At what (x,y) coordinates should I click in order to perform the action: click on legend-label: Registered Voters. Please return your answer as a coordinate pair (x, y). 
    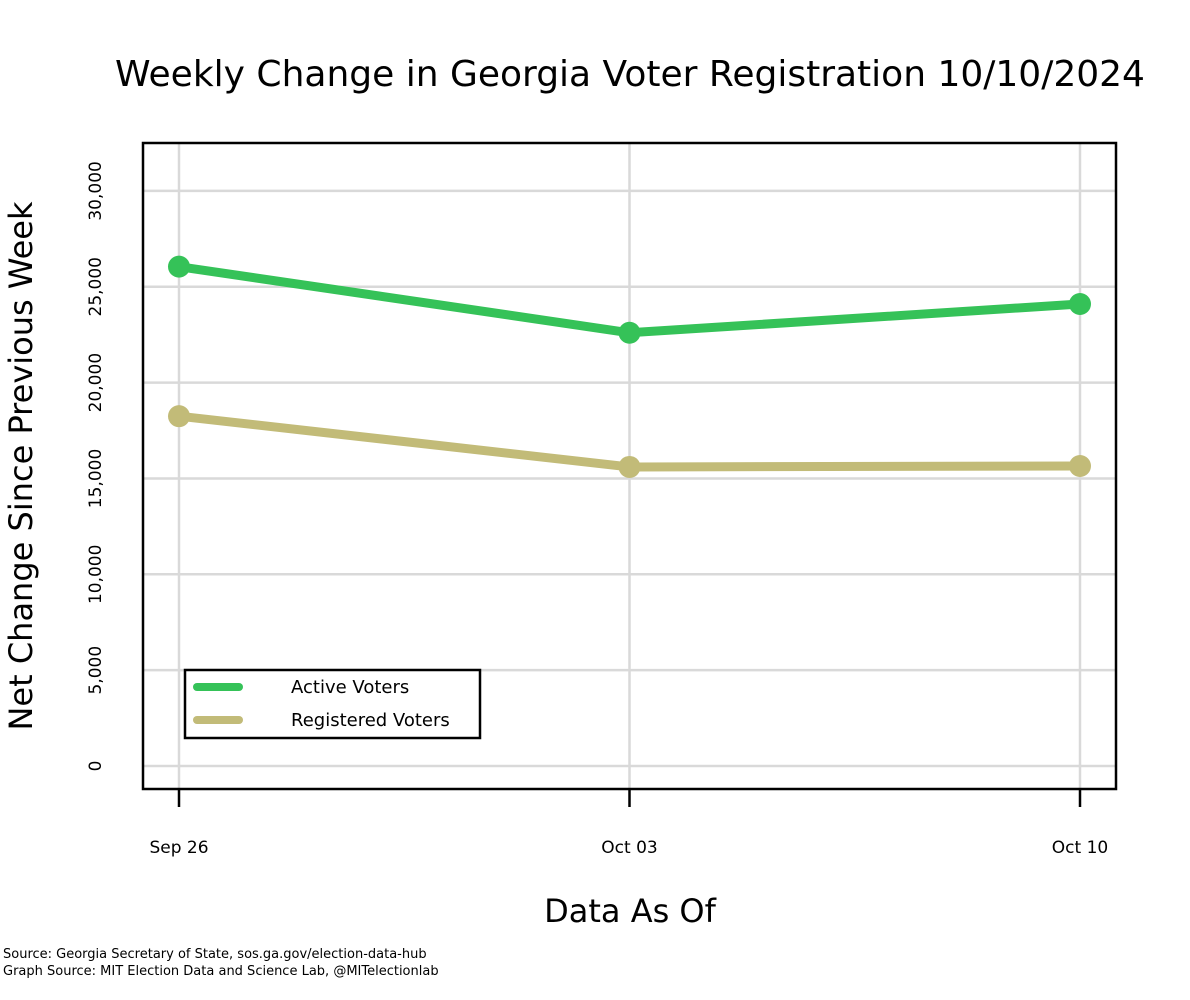
    Looking at the image, I should click on (370, 720).